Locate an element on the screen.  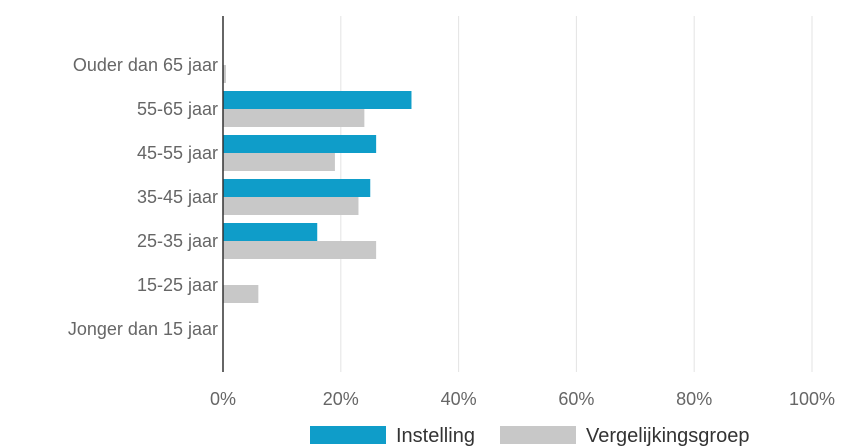
x-tick-label: 20% is located at coordinates (341, 399).